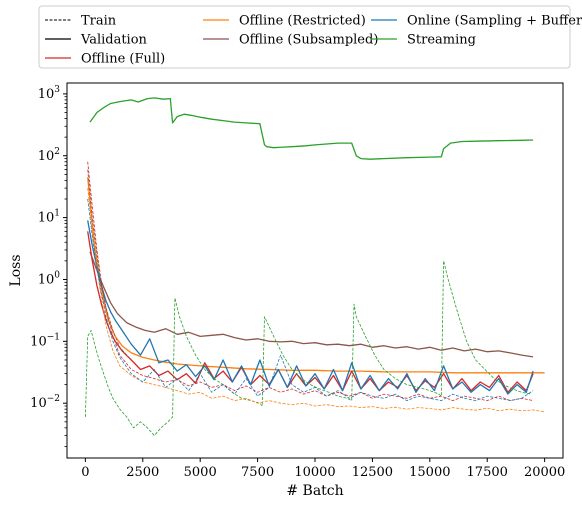  Describe the element at coordinates (314, 472) in the screenshot. I see `x-tick-label: 10000` at that location.